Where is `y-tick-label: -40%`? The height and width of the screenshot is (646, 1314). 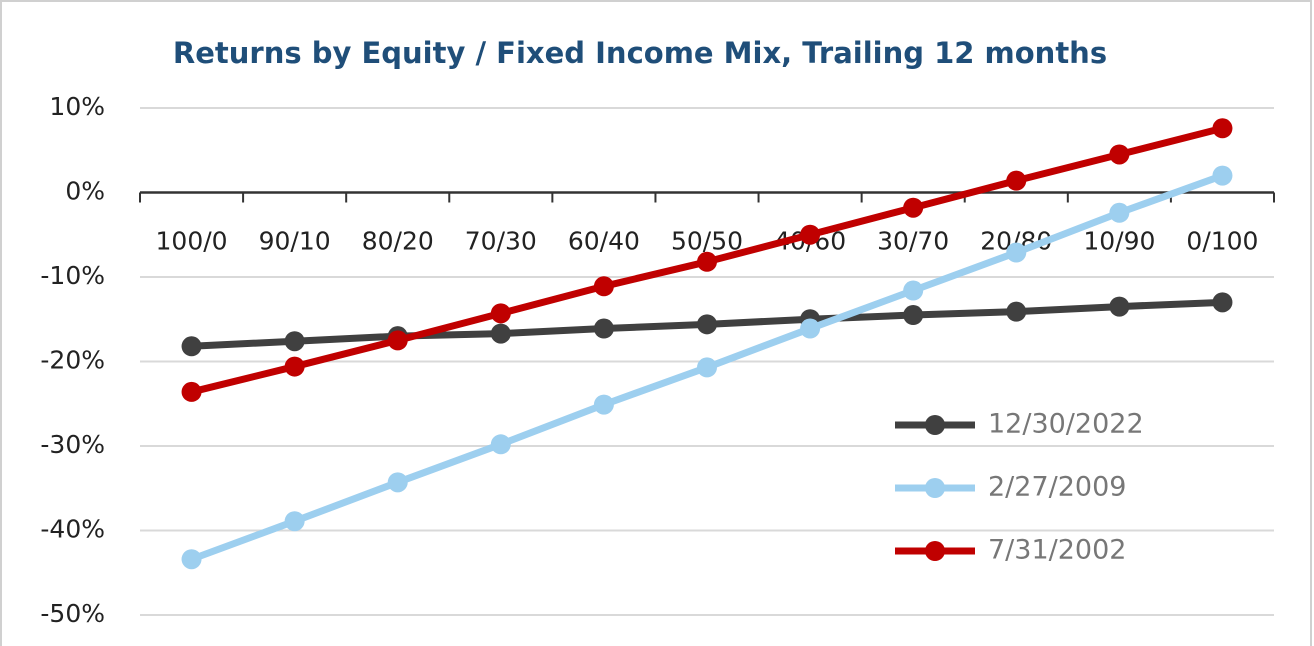
y-tick-label: -40% is located at coordinates (72, 529).